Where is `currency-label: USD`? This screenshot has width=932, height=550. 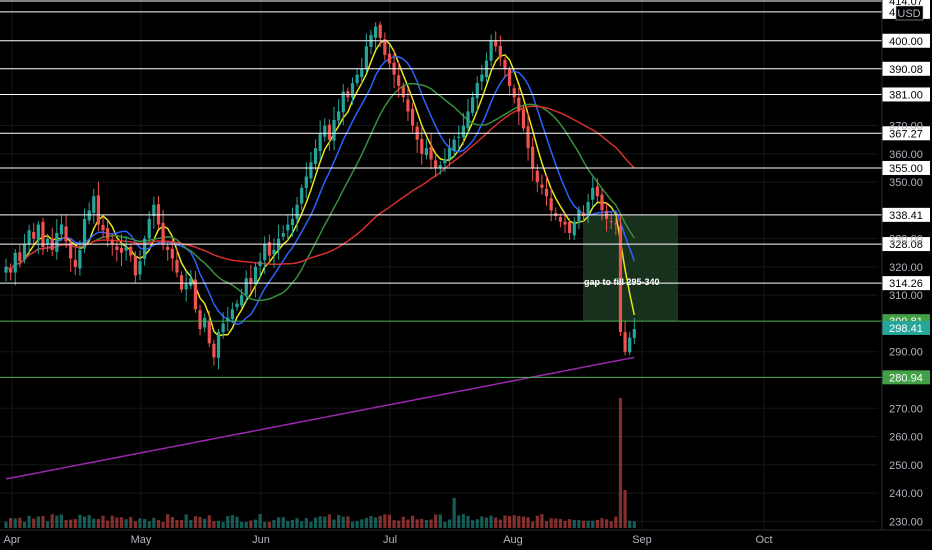 currency-label: USD is located at coordinates (908, 14).